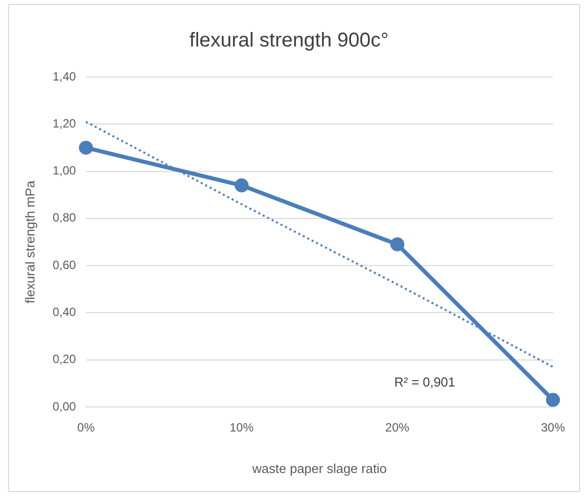 The height and width of the screenshot is (497, 585). I want to click on y-tick-label: 0,00, so click(64, 406).